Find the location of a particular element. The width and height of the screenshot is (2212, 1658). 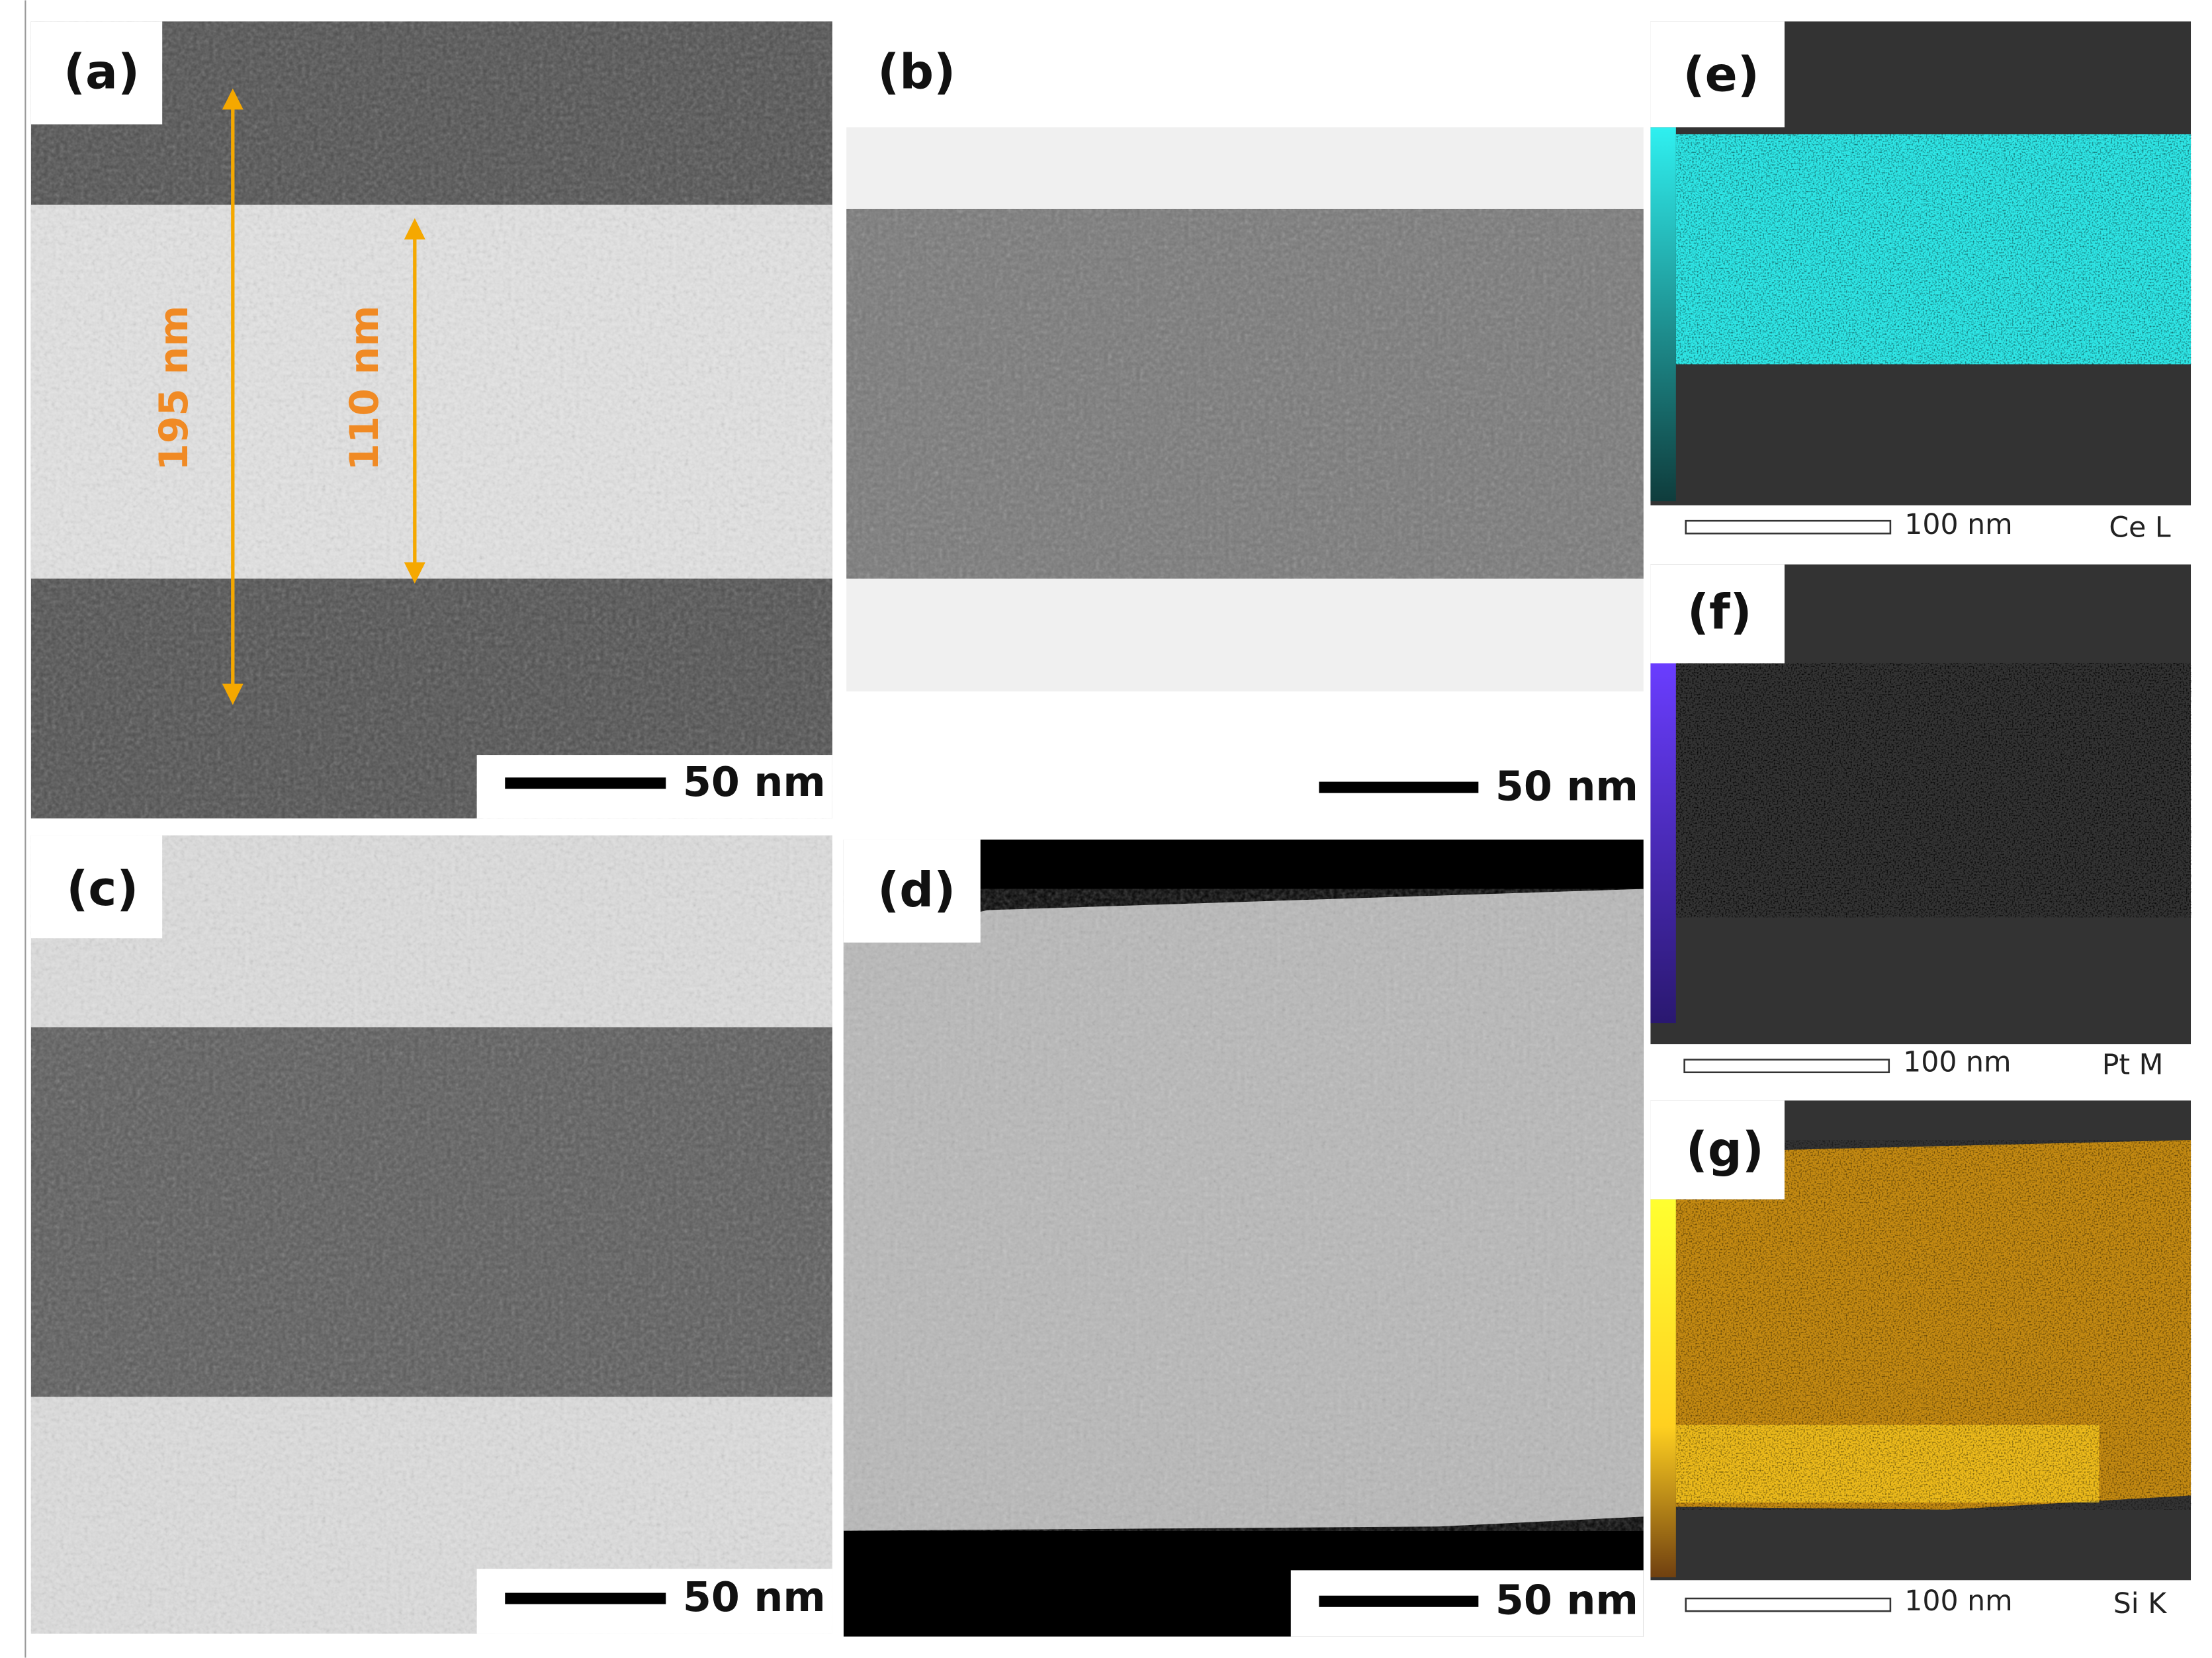

panel-label: (a) is located at coordinates (102, 72).